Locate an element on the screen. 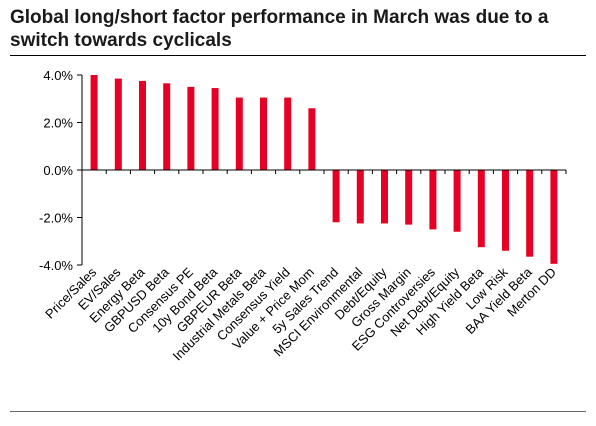 The image size is (596, 426). y-axis: 4.0% 2.0% 0.0% -2.0% -4.0% is located at coordinates (61, 170).